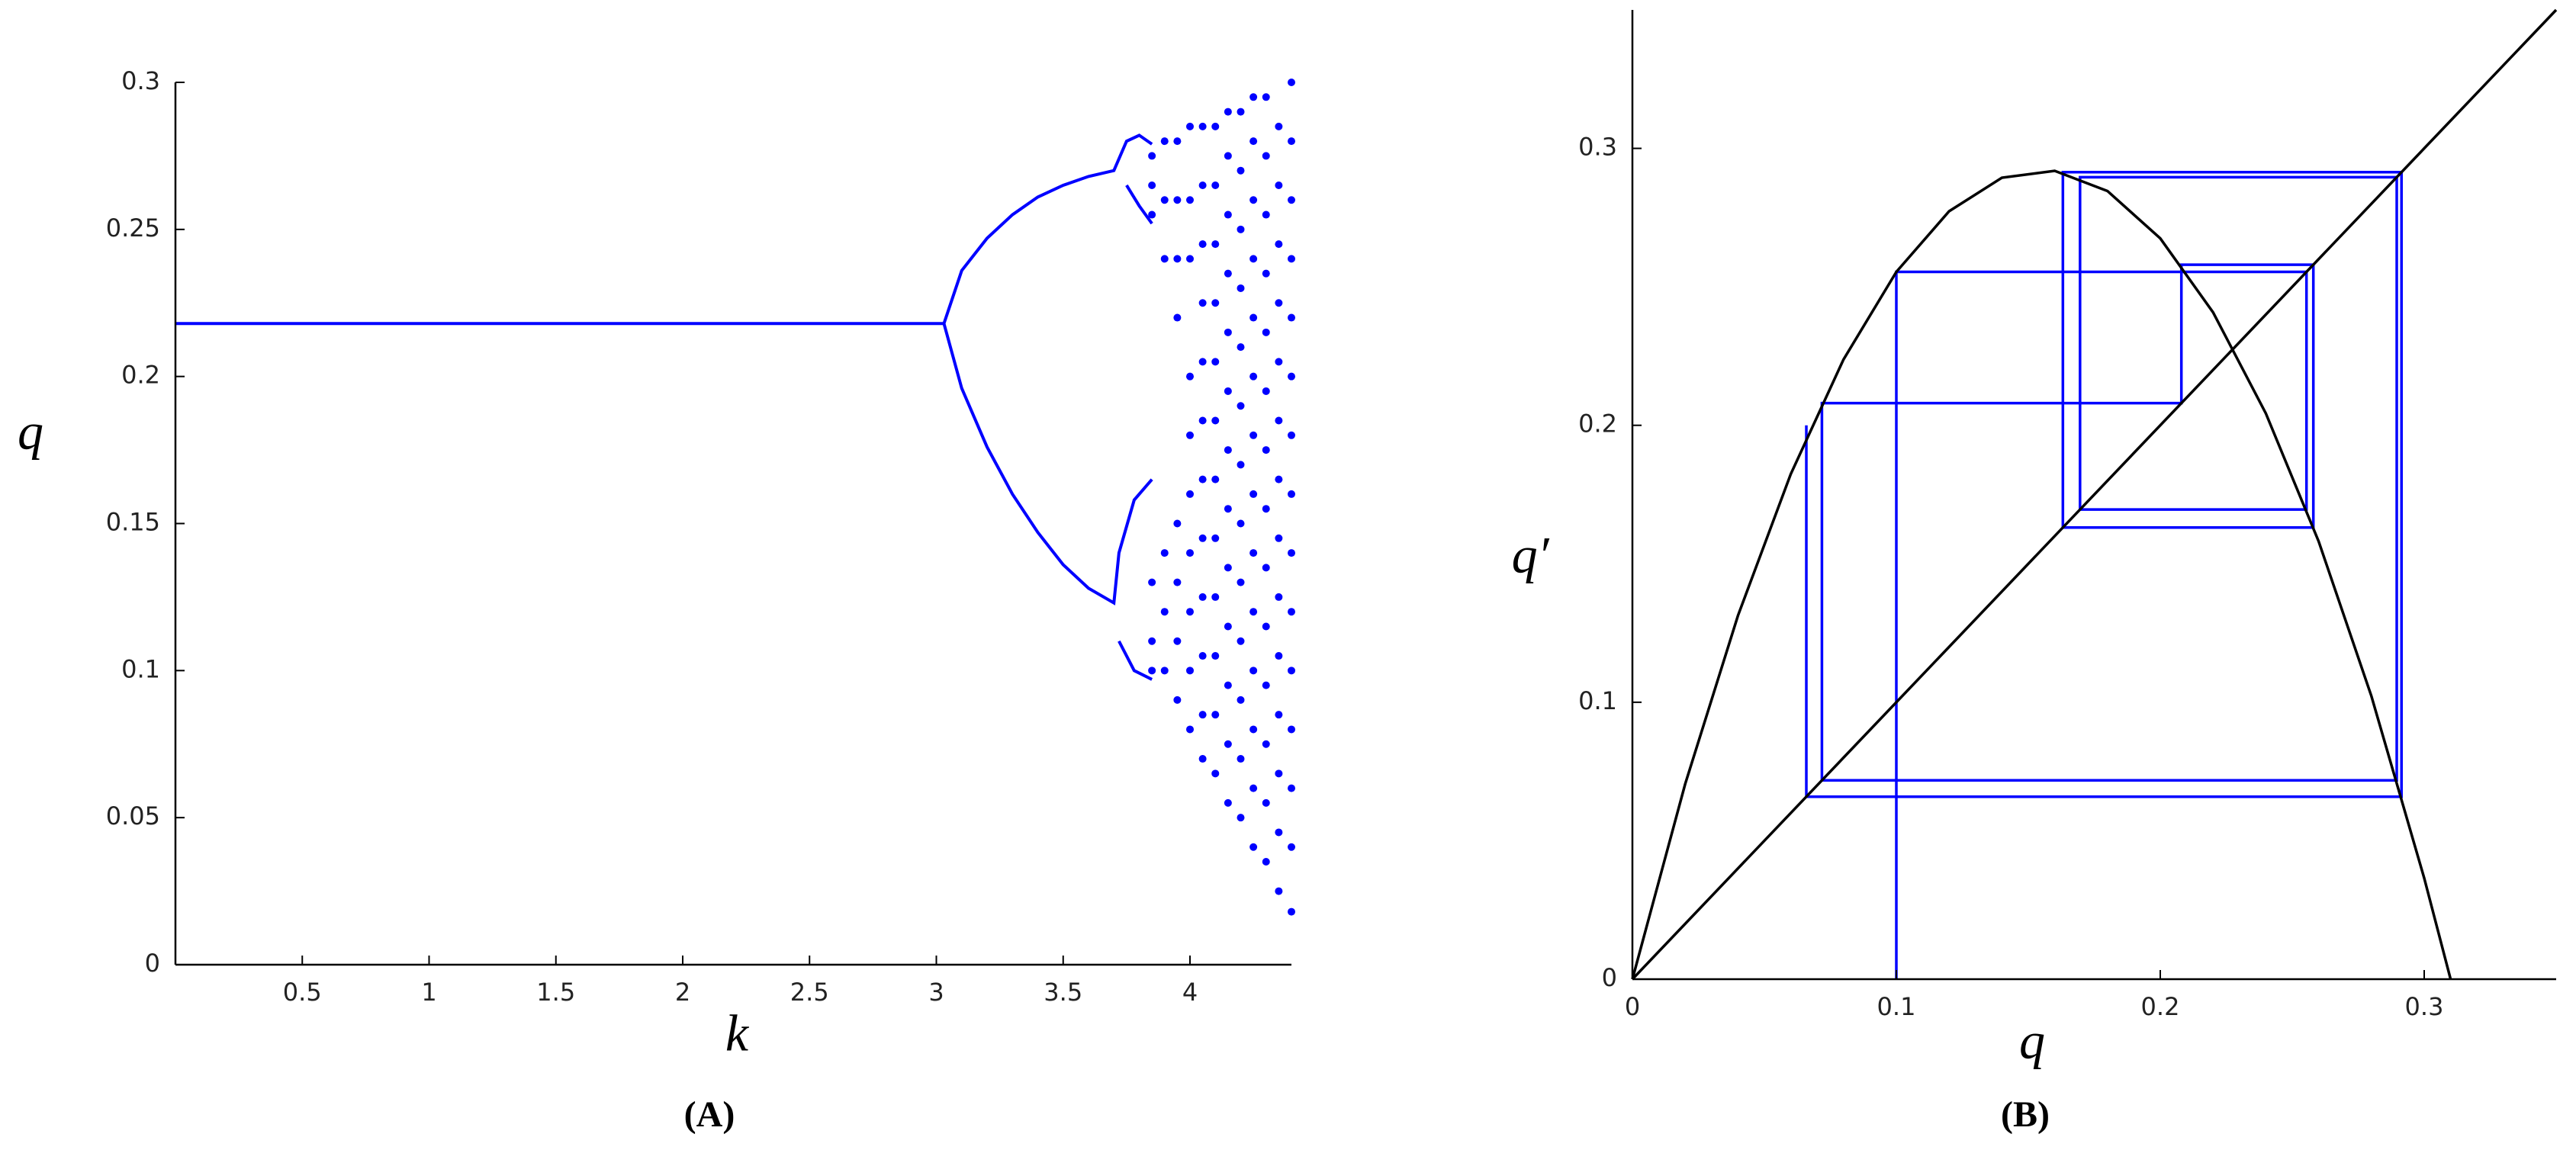 Image resolution: width=2576 pixels, height=1150 pixels. I want to click on y-tick-label: 0, so click(152, 963).